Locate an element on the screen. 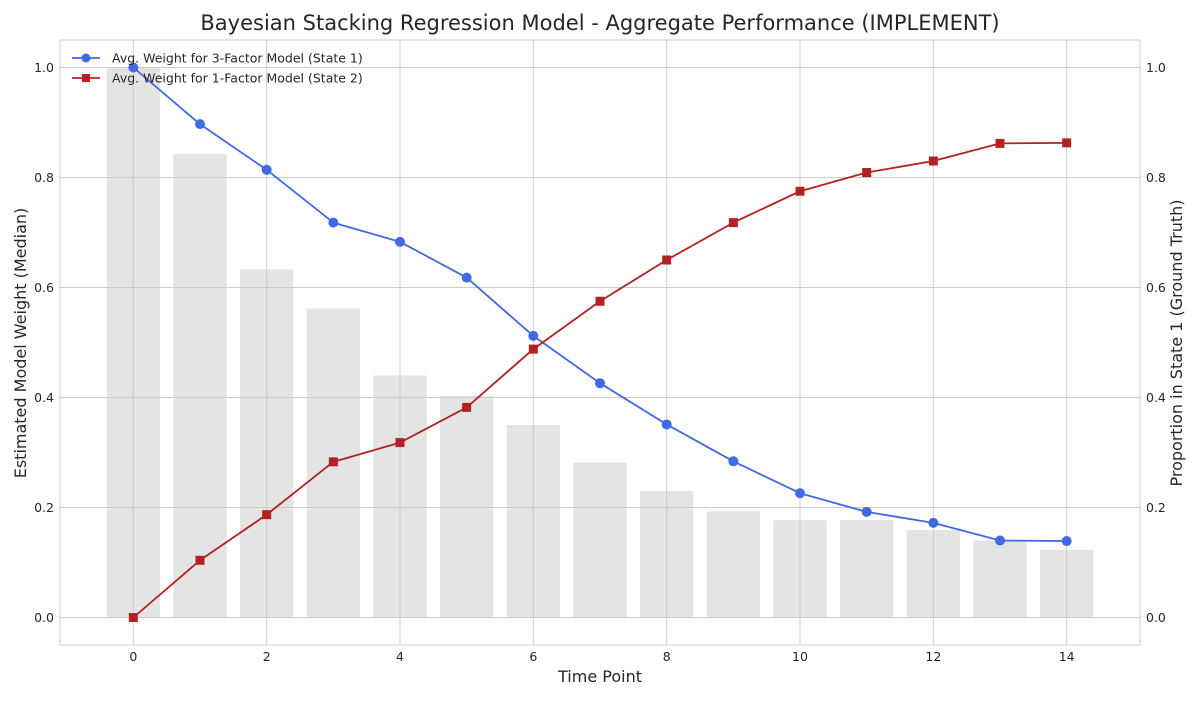 The image size is (1200, 704). y-left-tick-label: 0.0 is located at coordinates (44, 617).